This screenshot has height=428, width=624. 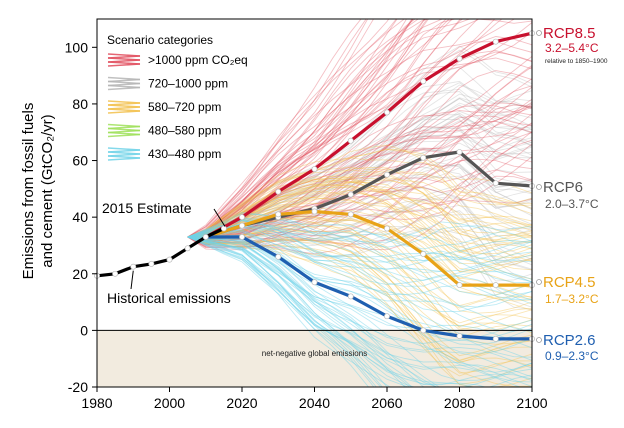 I want to click on historical-emissions-label: Historical emissions, so click(x=169, y=298).